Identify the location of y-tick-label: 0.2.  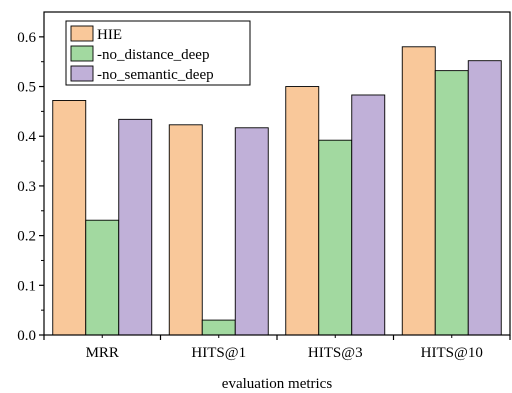
(26, 237).